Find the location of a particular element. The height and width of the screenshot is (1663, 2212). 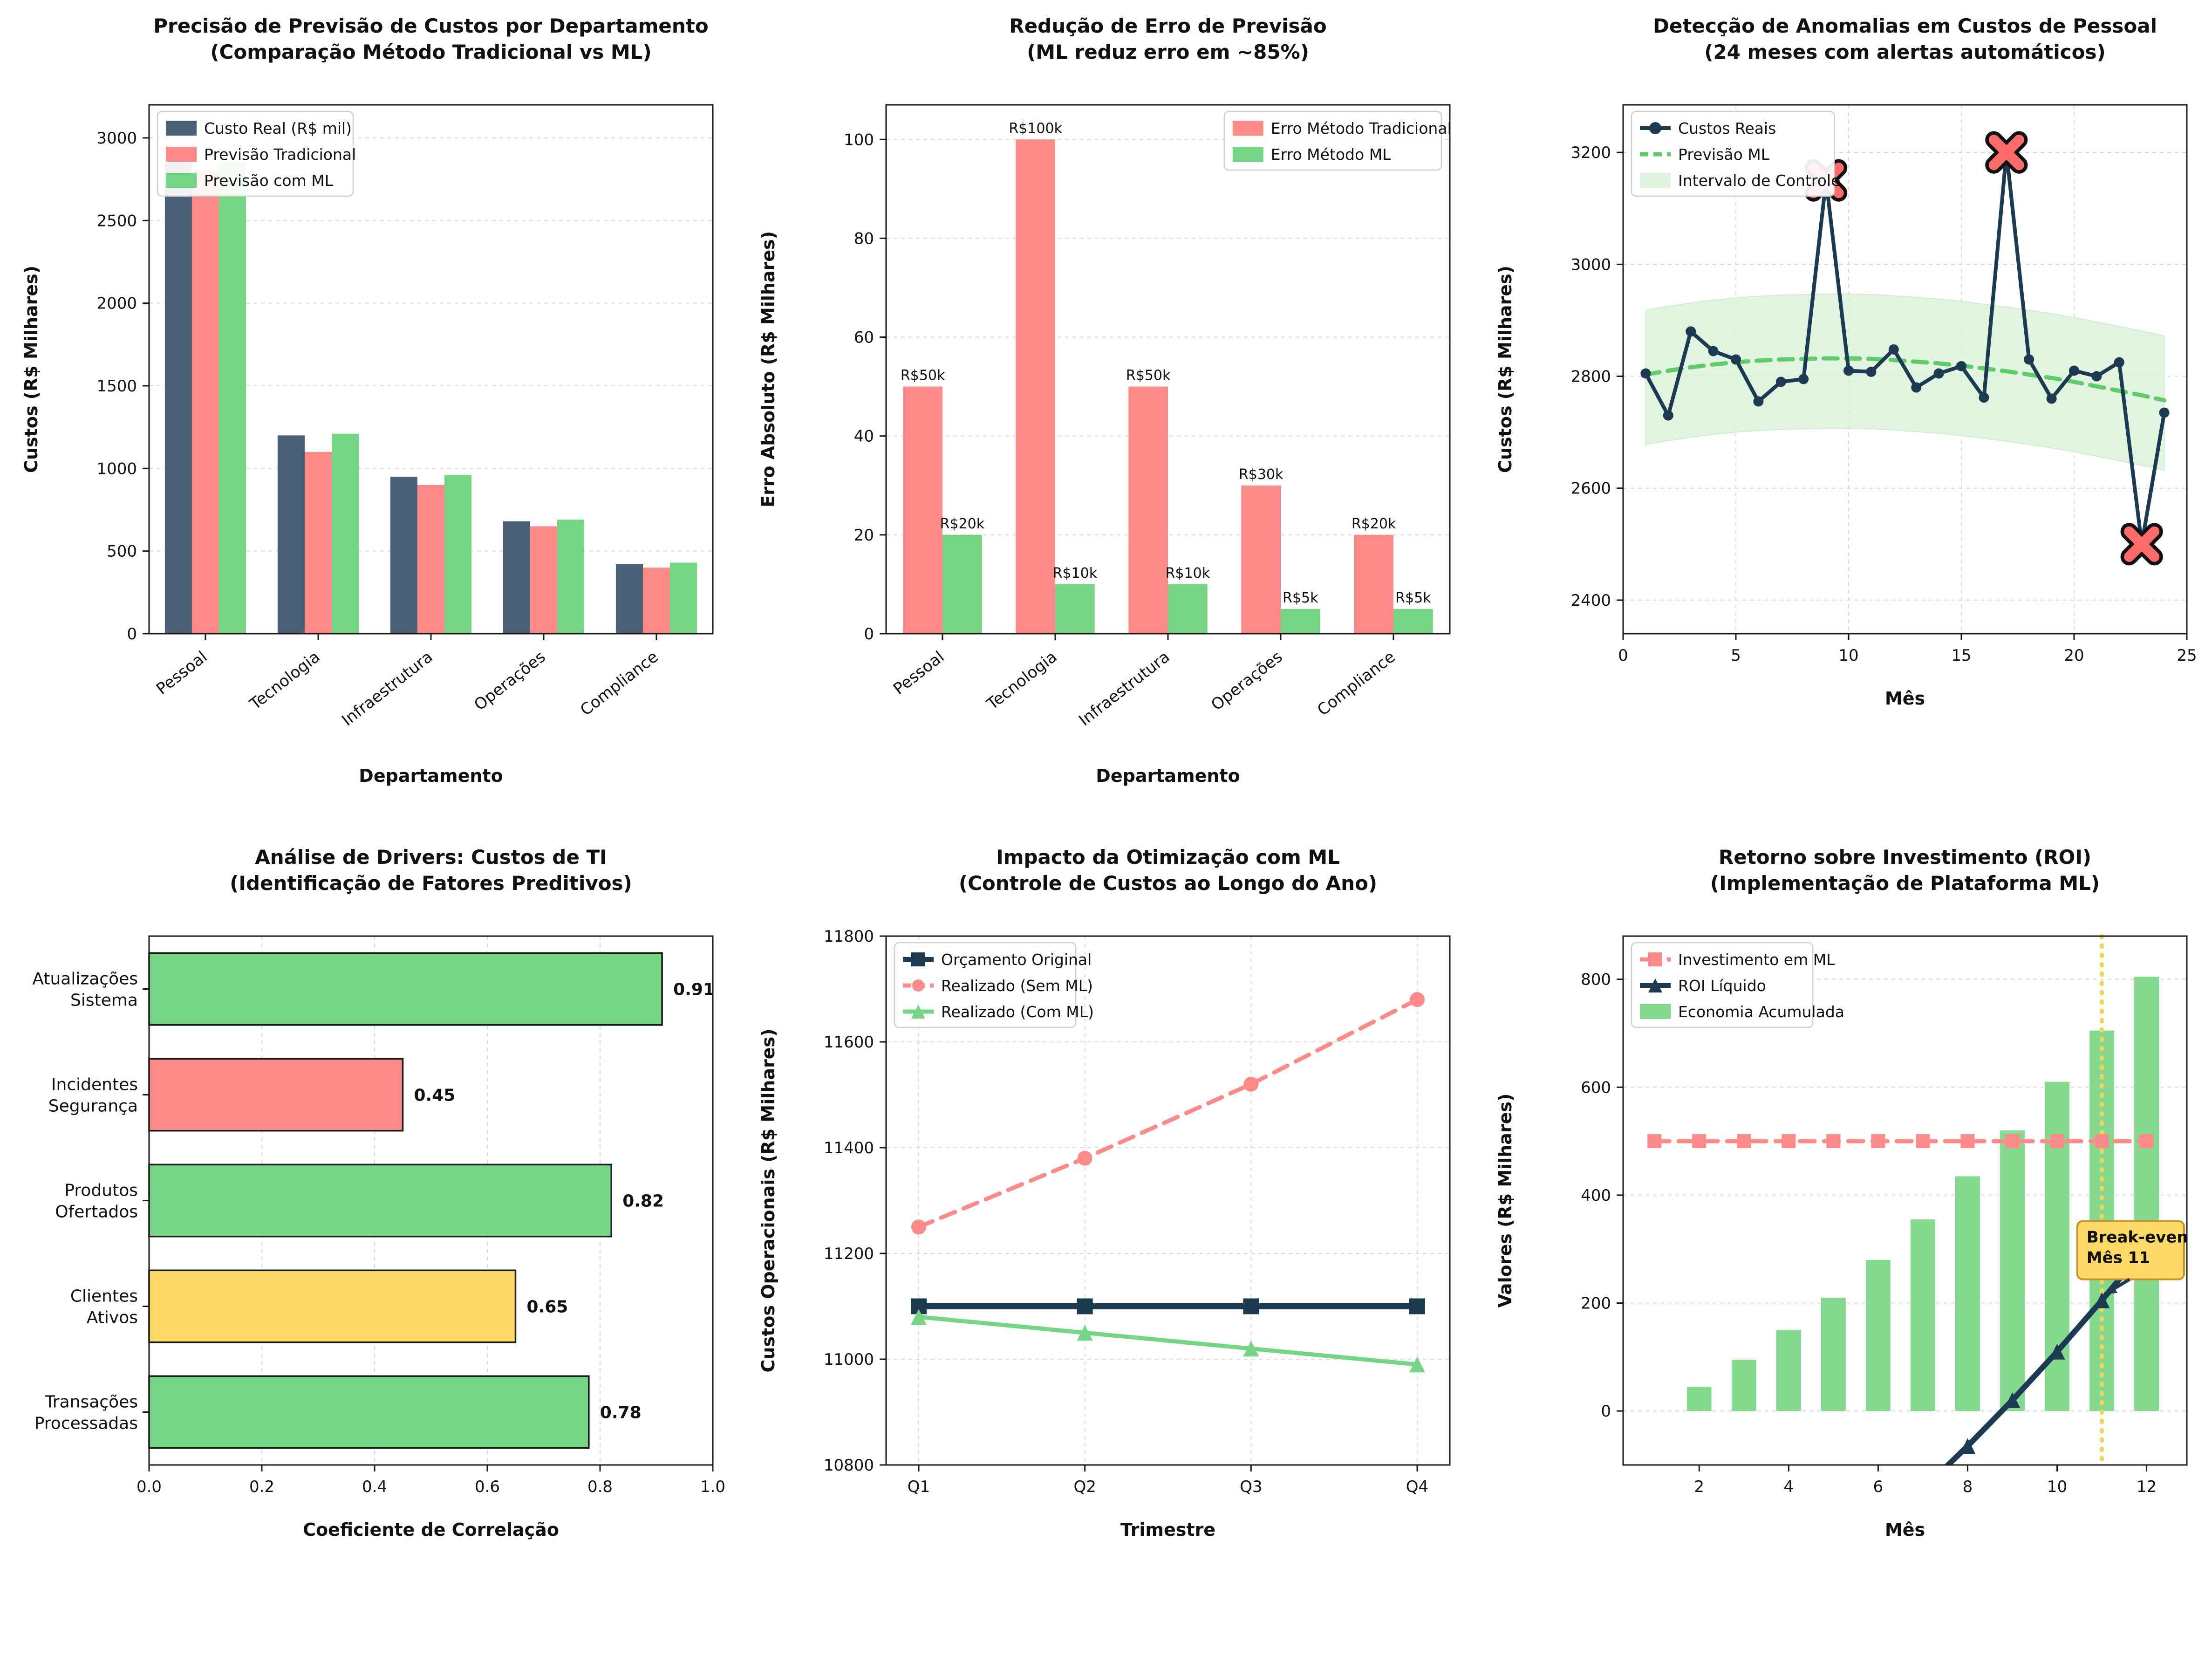

y-tick-label: 0 is located at coordinates (869, 634).